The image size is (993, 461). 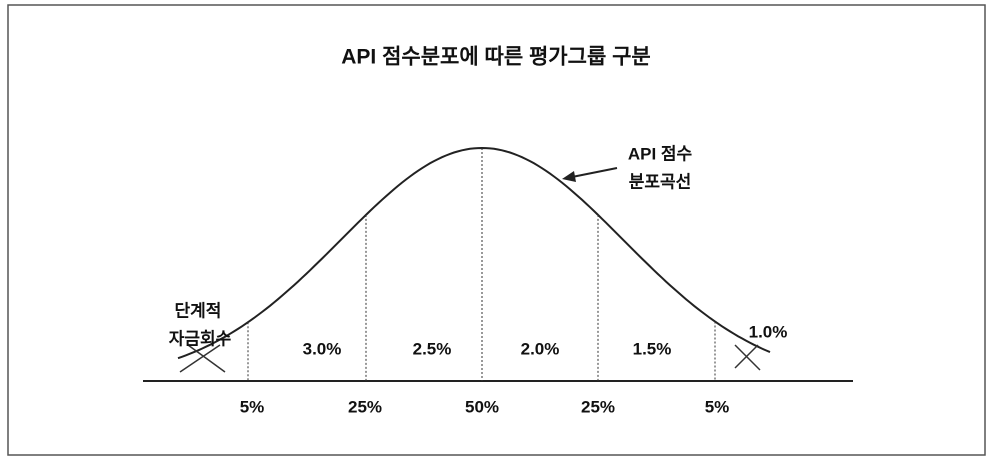 I want to click on left-label: 단계적, so click(x=198, y=310).